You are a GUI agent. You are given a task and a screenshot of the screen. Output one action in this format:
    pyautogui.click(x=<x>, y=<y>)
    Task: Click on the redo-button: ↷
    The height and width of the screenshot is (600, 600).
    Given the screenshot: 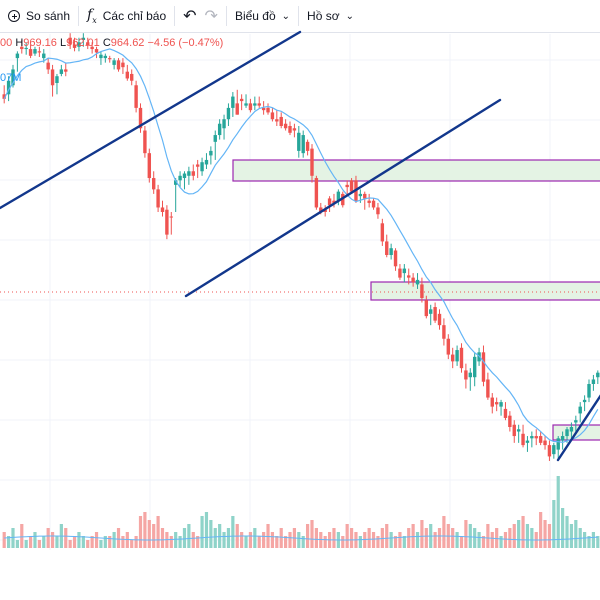 What is the action you would take?
    pyautogui.click(x=215, y=16)
    